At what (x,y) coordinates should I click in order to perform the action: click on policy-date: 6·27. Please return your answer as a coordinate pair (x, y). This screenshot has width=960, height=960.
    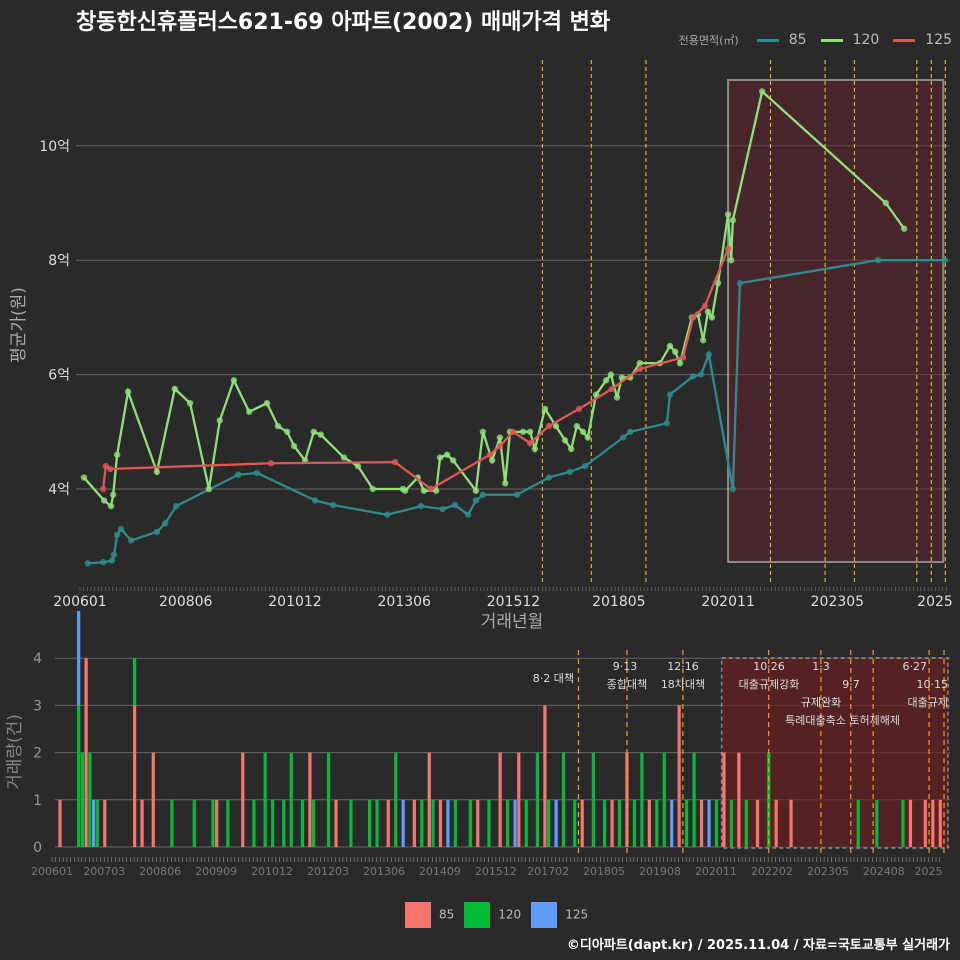
    Looking at the image, I should click on (915, 666).